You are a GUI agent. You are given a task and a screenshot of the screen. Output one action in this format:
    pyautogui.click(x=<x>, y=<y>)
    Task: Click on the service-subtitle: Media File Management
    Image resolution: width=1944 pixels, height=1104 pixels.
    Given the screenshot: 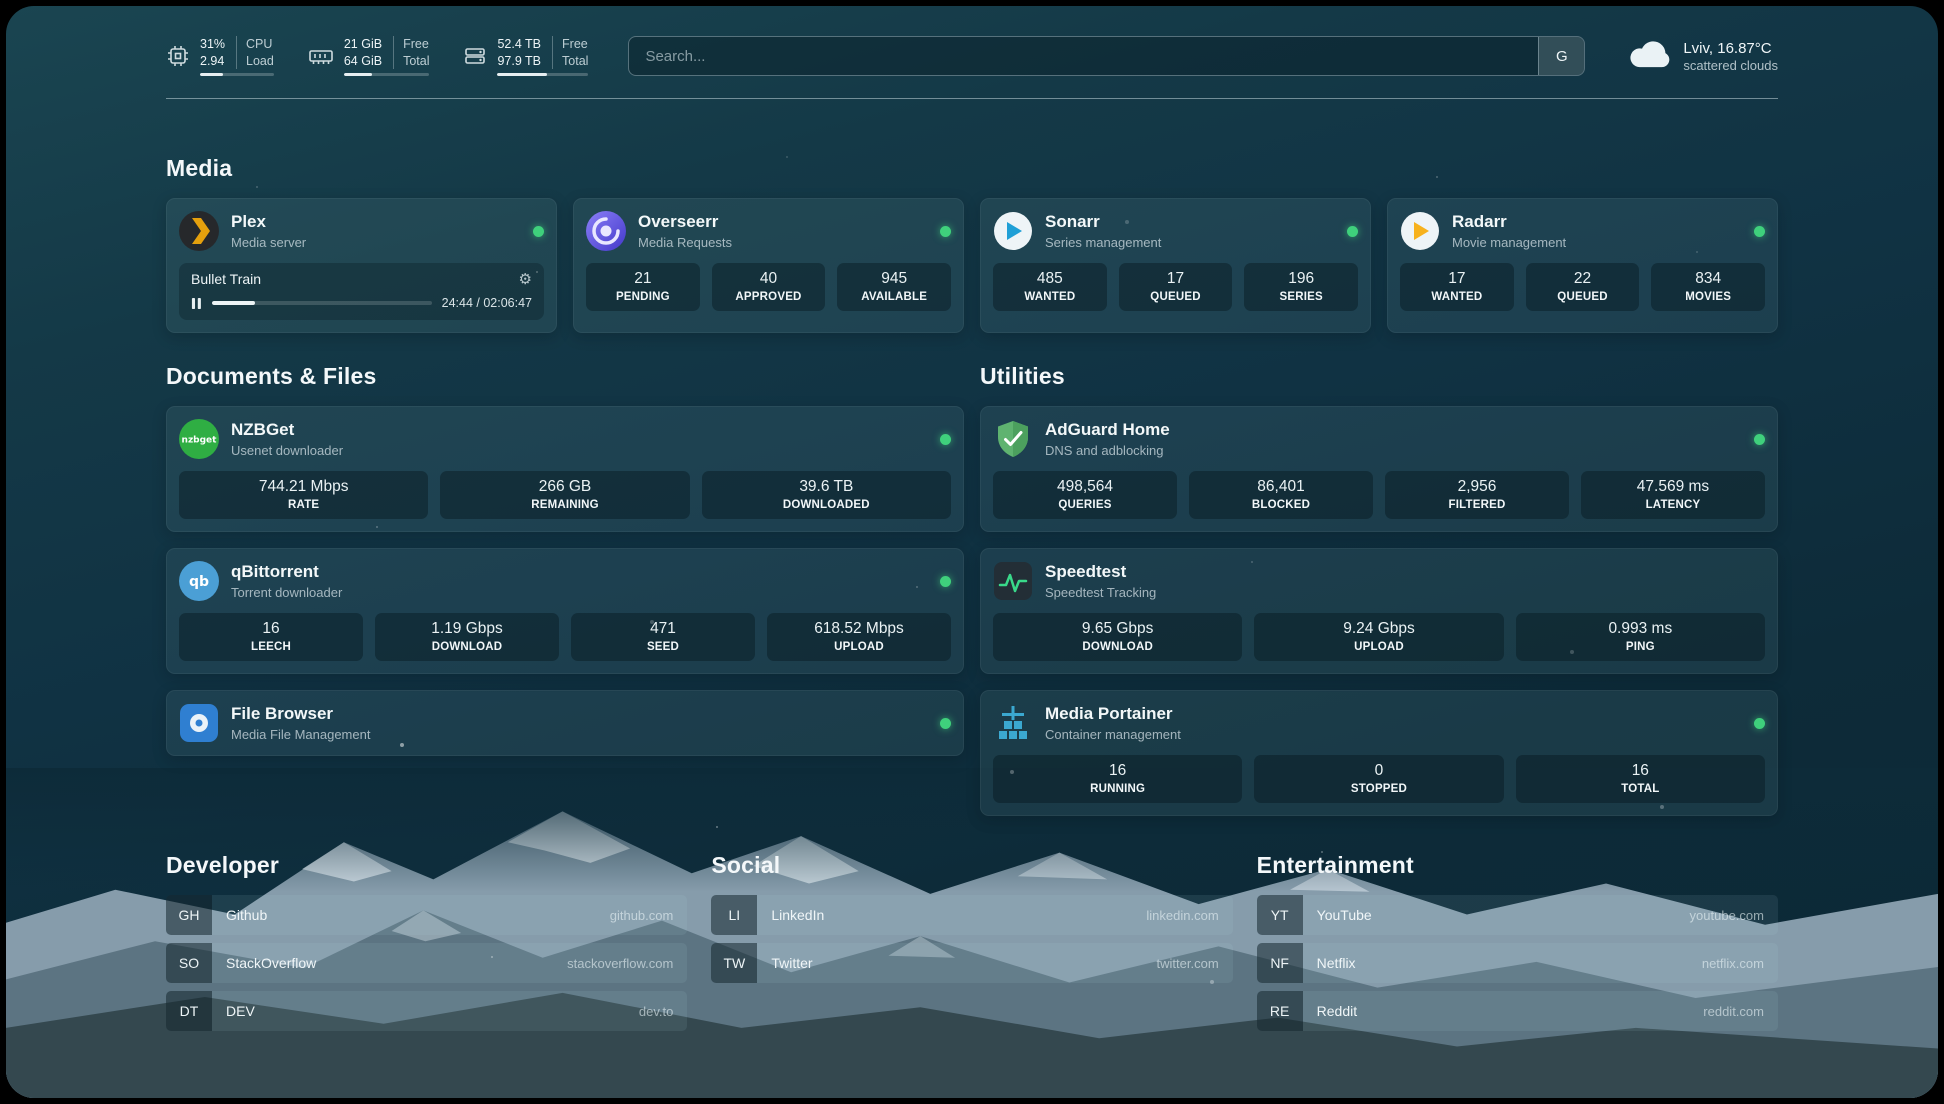 What is the action you would take?
    pyautogui.click(x=301, y=734)
    